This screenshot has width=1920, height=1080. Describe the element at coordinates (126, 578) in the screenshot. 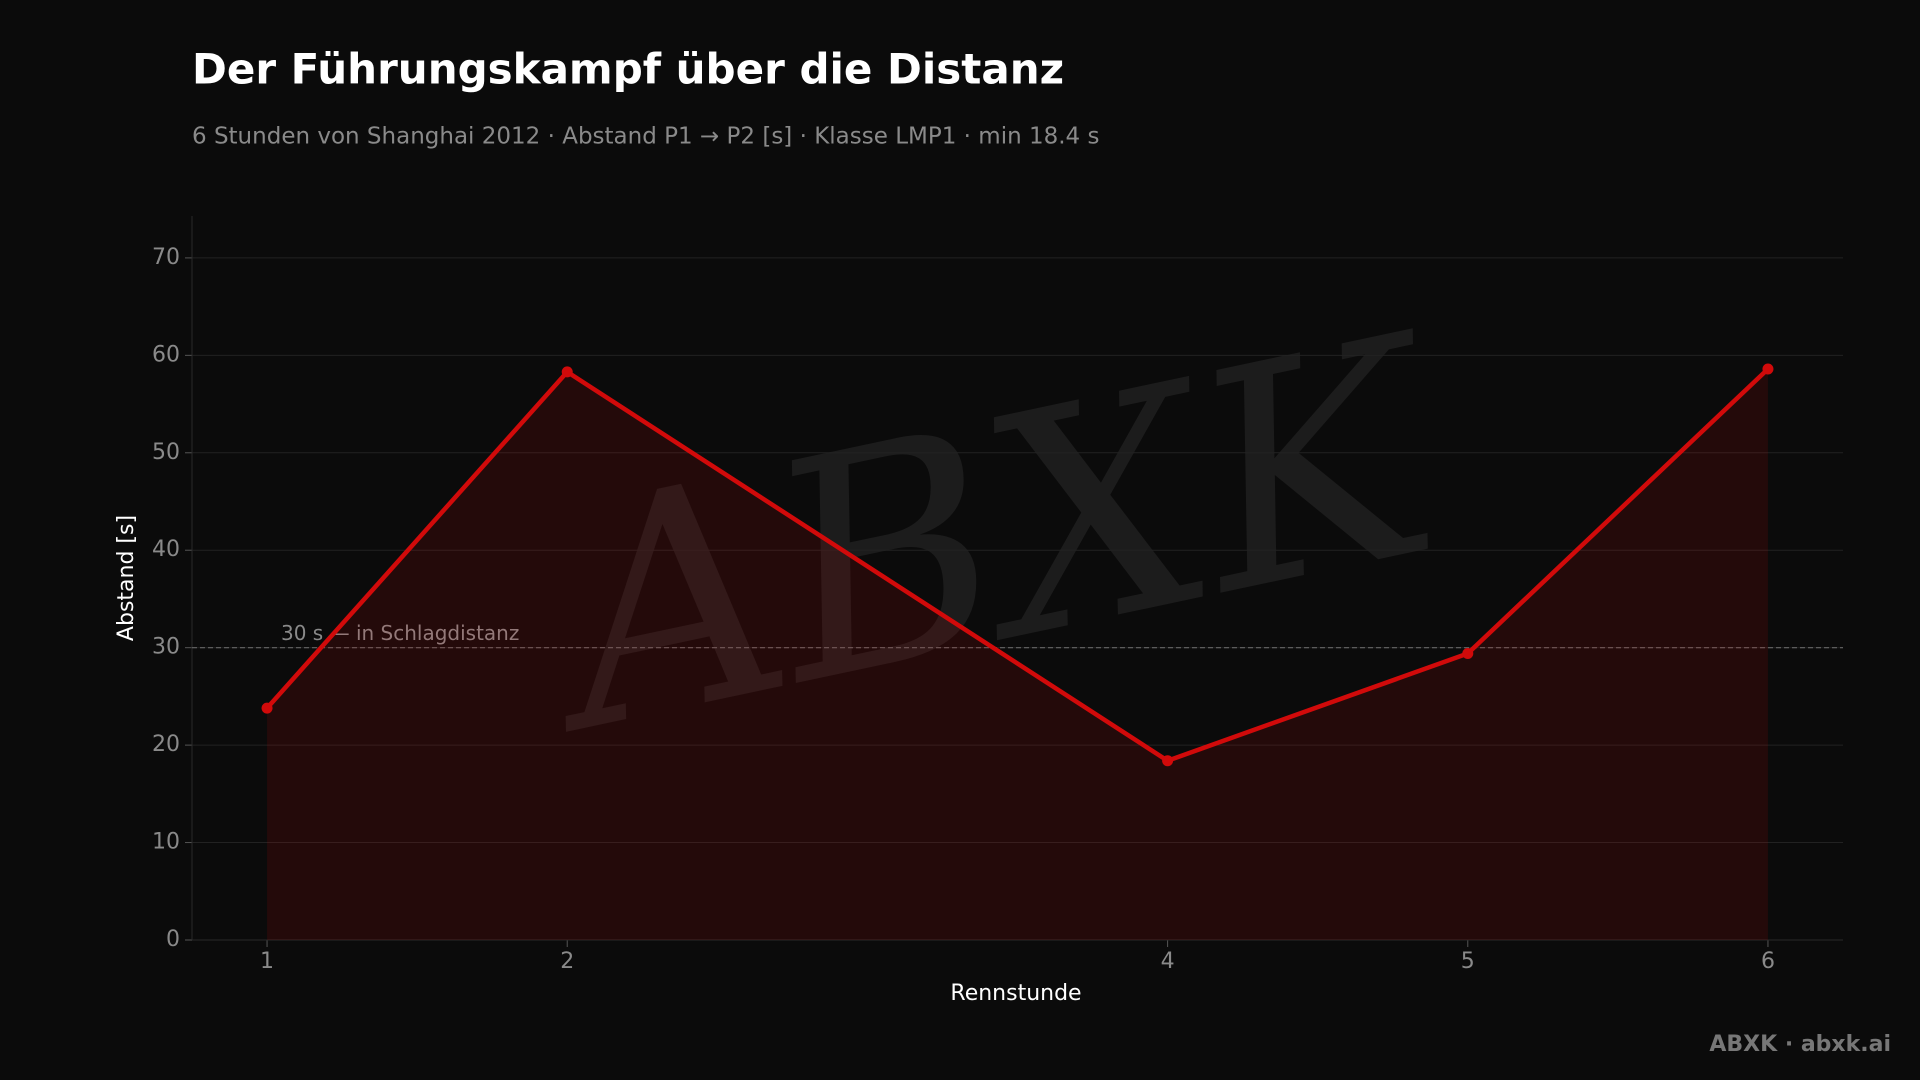

I see `y-axis-label: Abstand [s]` at that location.